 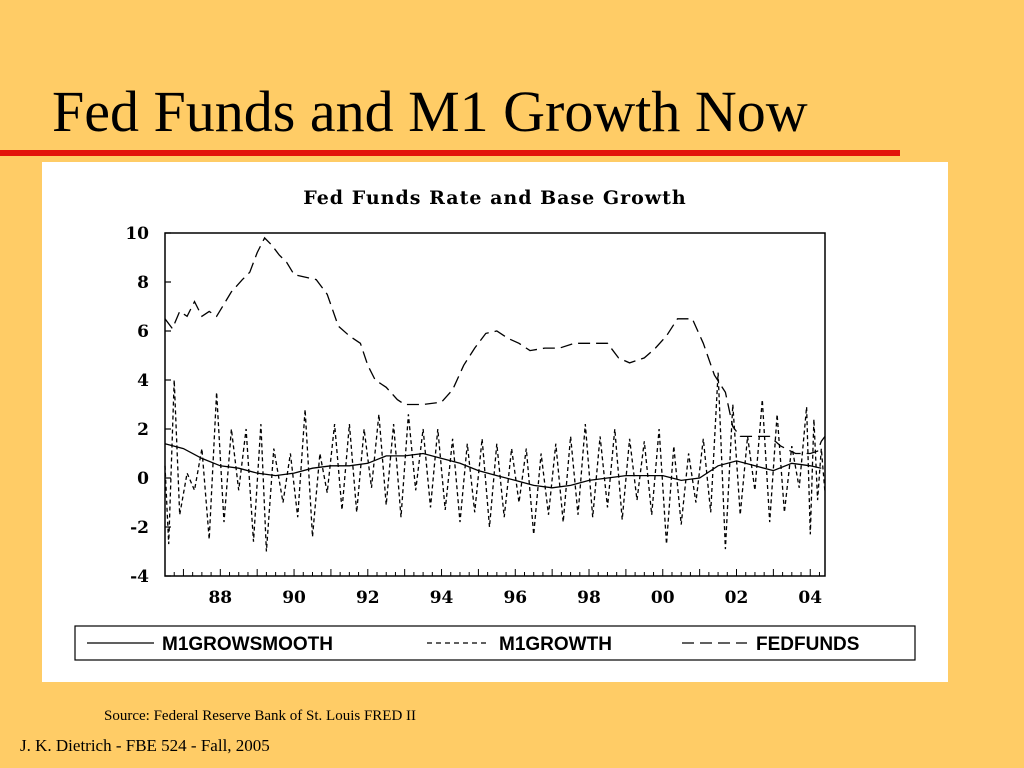 I want to click on title-rule, so click(x=450, y=153).